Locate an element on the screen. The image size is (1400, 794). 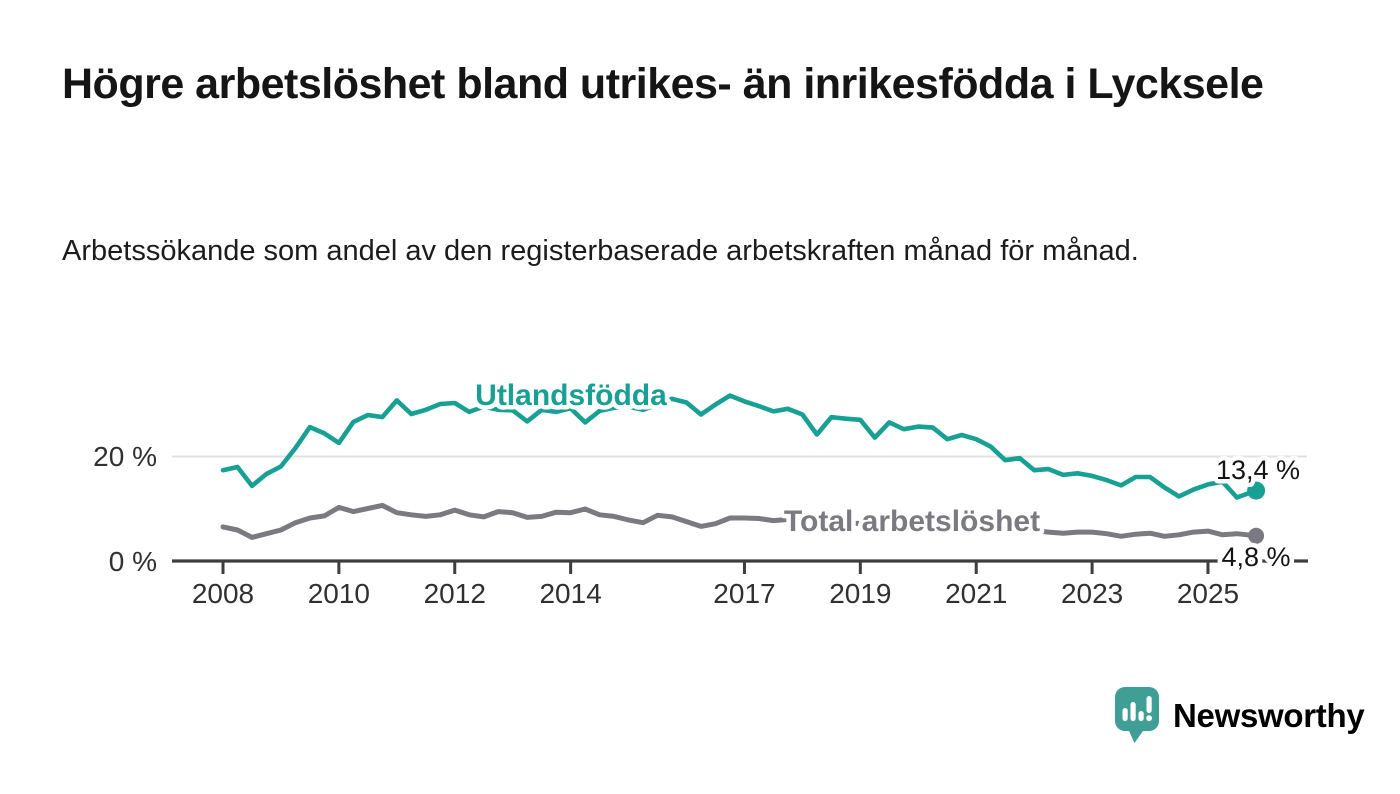
x-tick-label: 2010 is located at coordinates (339, 593).